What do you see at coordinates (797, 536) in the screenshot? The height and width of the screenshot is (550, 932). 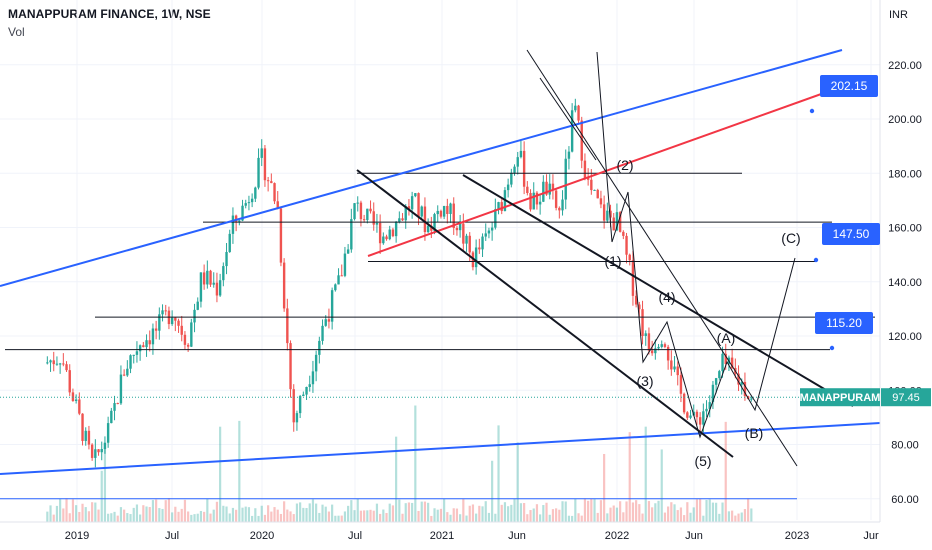 I see `x-tick-label: 2023` at bounding box center [797, 536].